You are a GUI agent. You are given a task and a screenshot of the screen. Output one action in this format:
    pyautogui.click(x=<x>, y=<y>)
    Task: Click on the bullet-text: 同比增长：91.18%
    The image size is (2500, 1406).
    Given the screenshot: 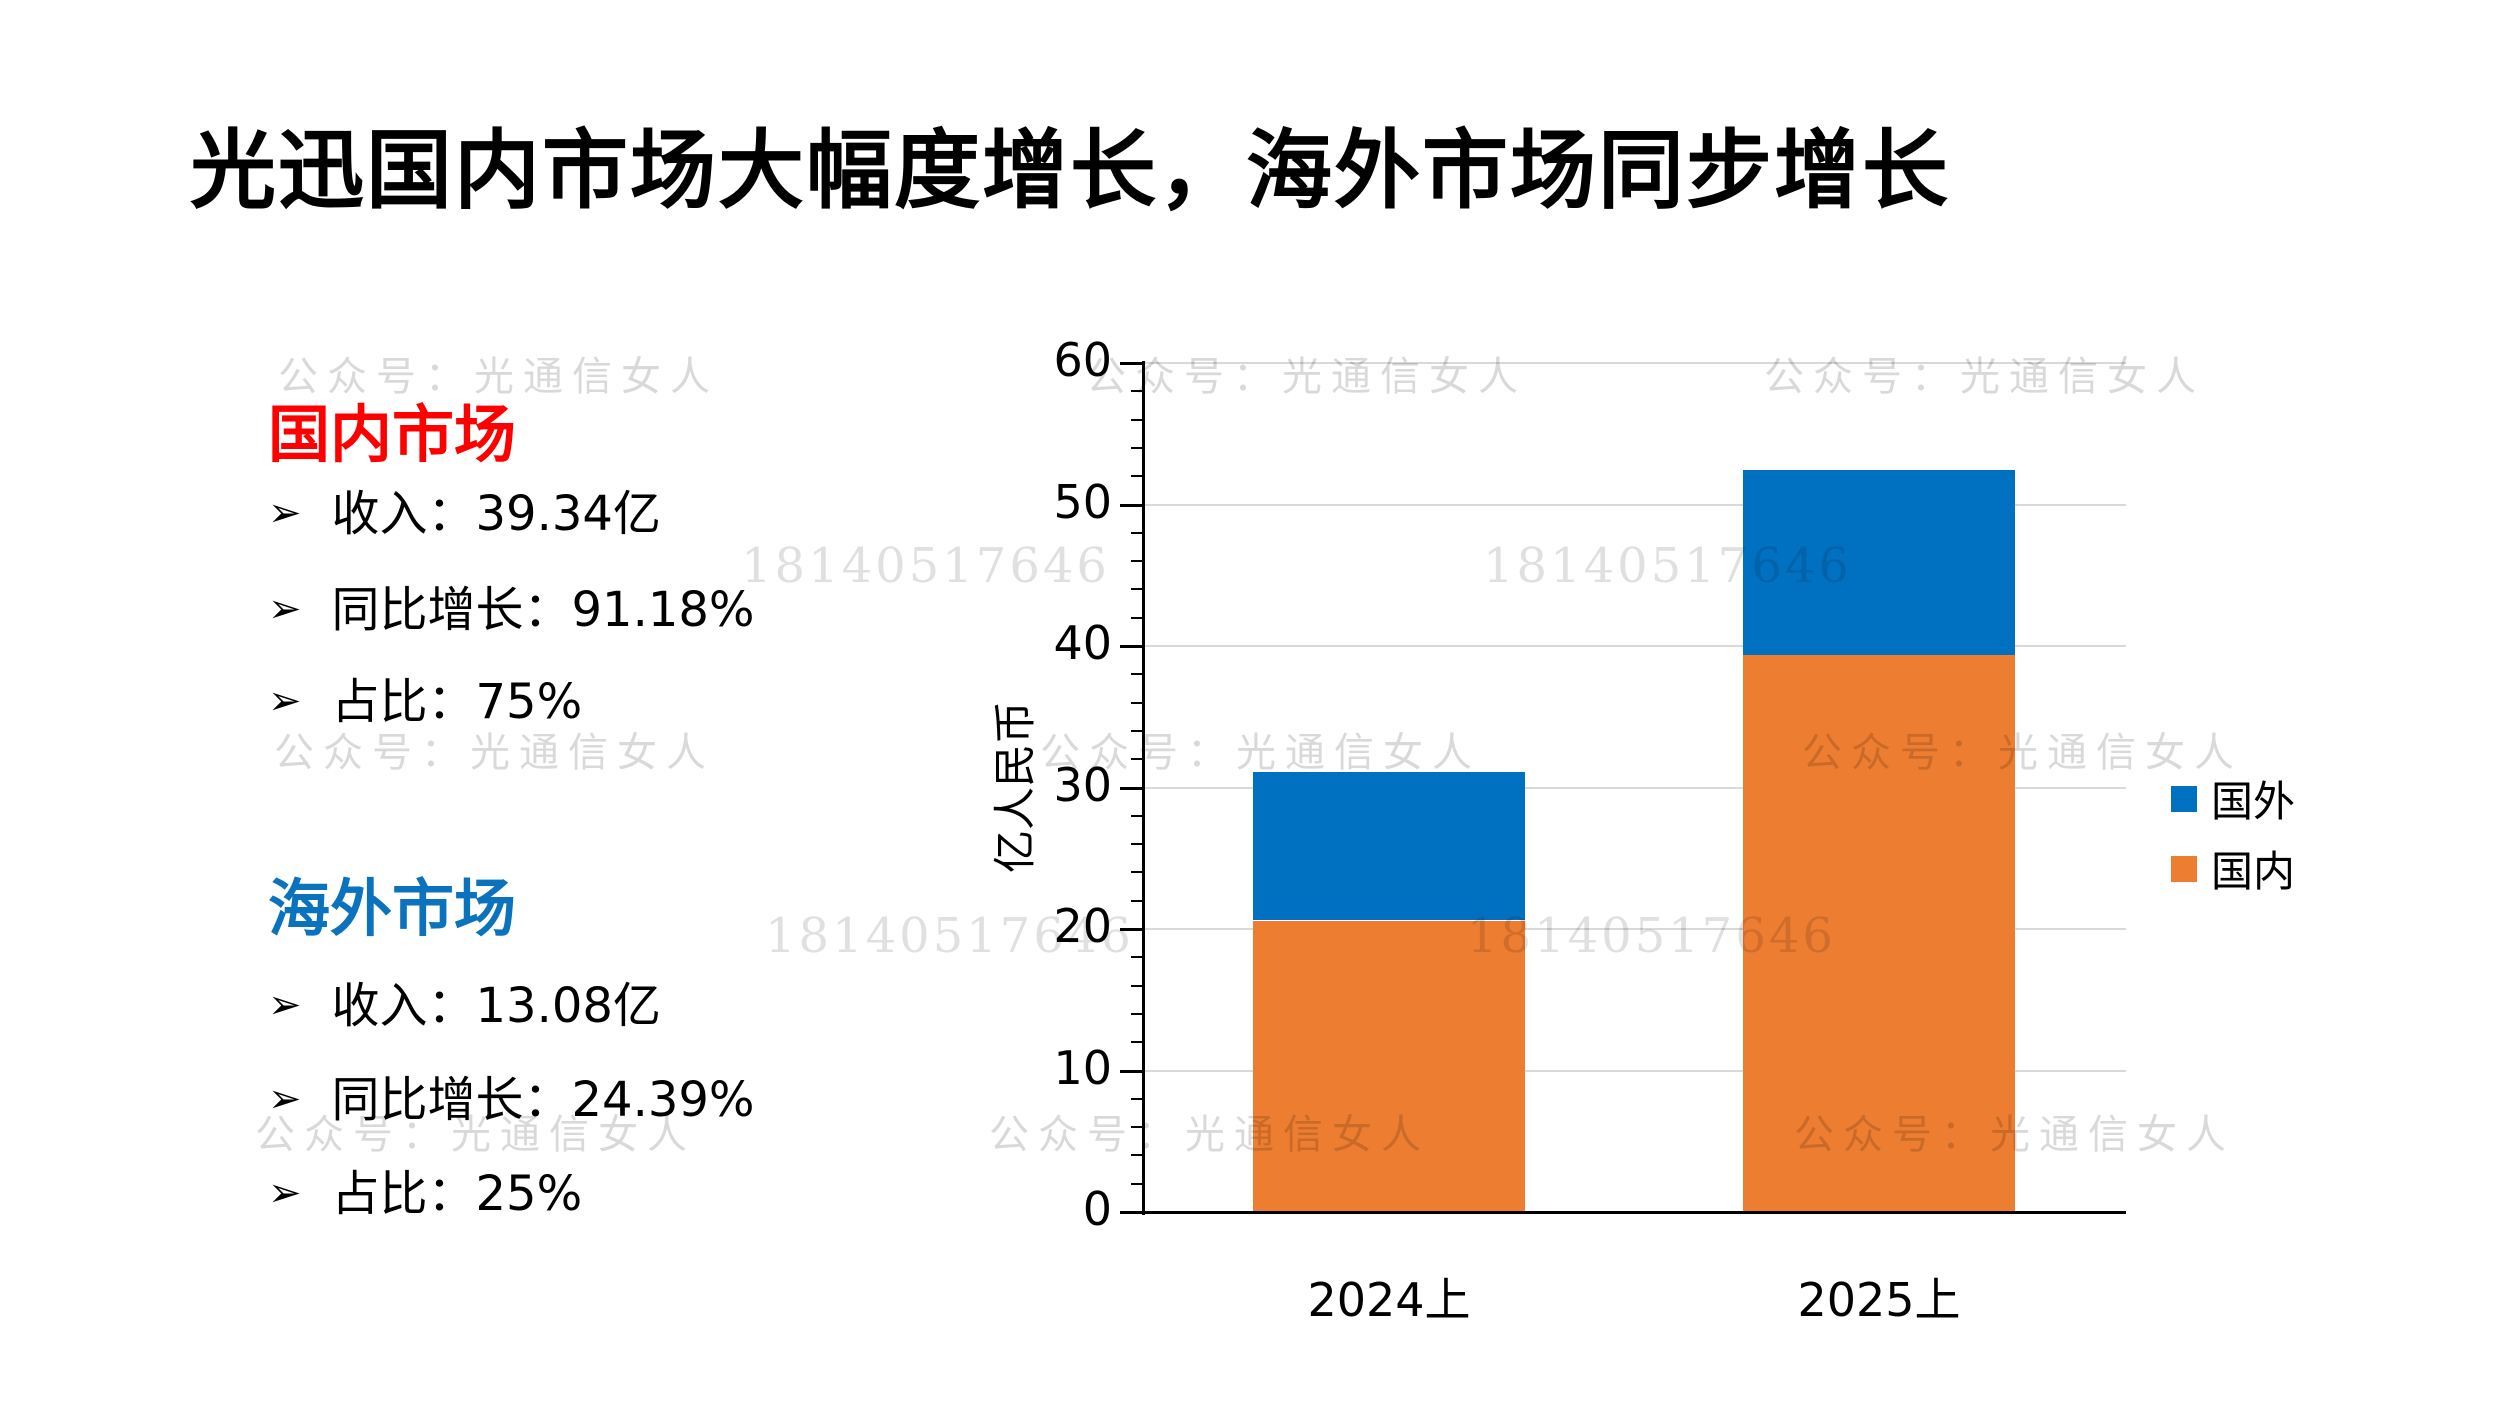 What is the action you would take?
    pyautogui.click(x=543, y=610)
    